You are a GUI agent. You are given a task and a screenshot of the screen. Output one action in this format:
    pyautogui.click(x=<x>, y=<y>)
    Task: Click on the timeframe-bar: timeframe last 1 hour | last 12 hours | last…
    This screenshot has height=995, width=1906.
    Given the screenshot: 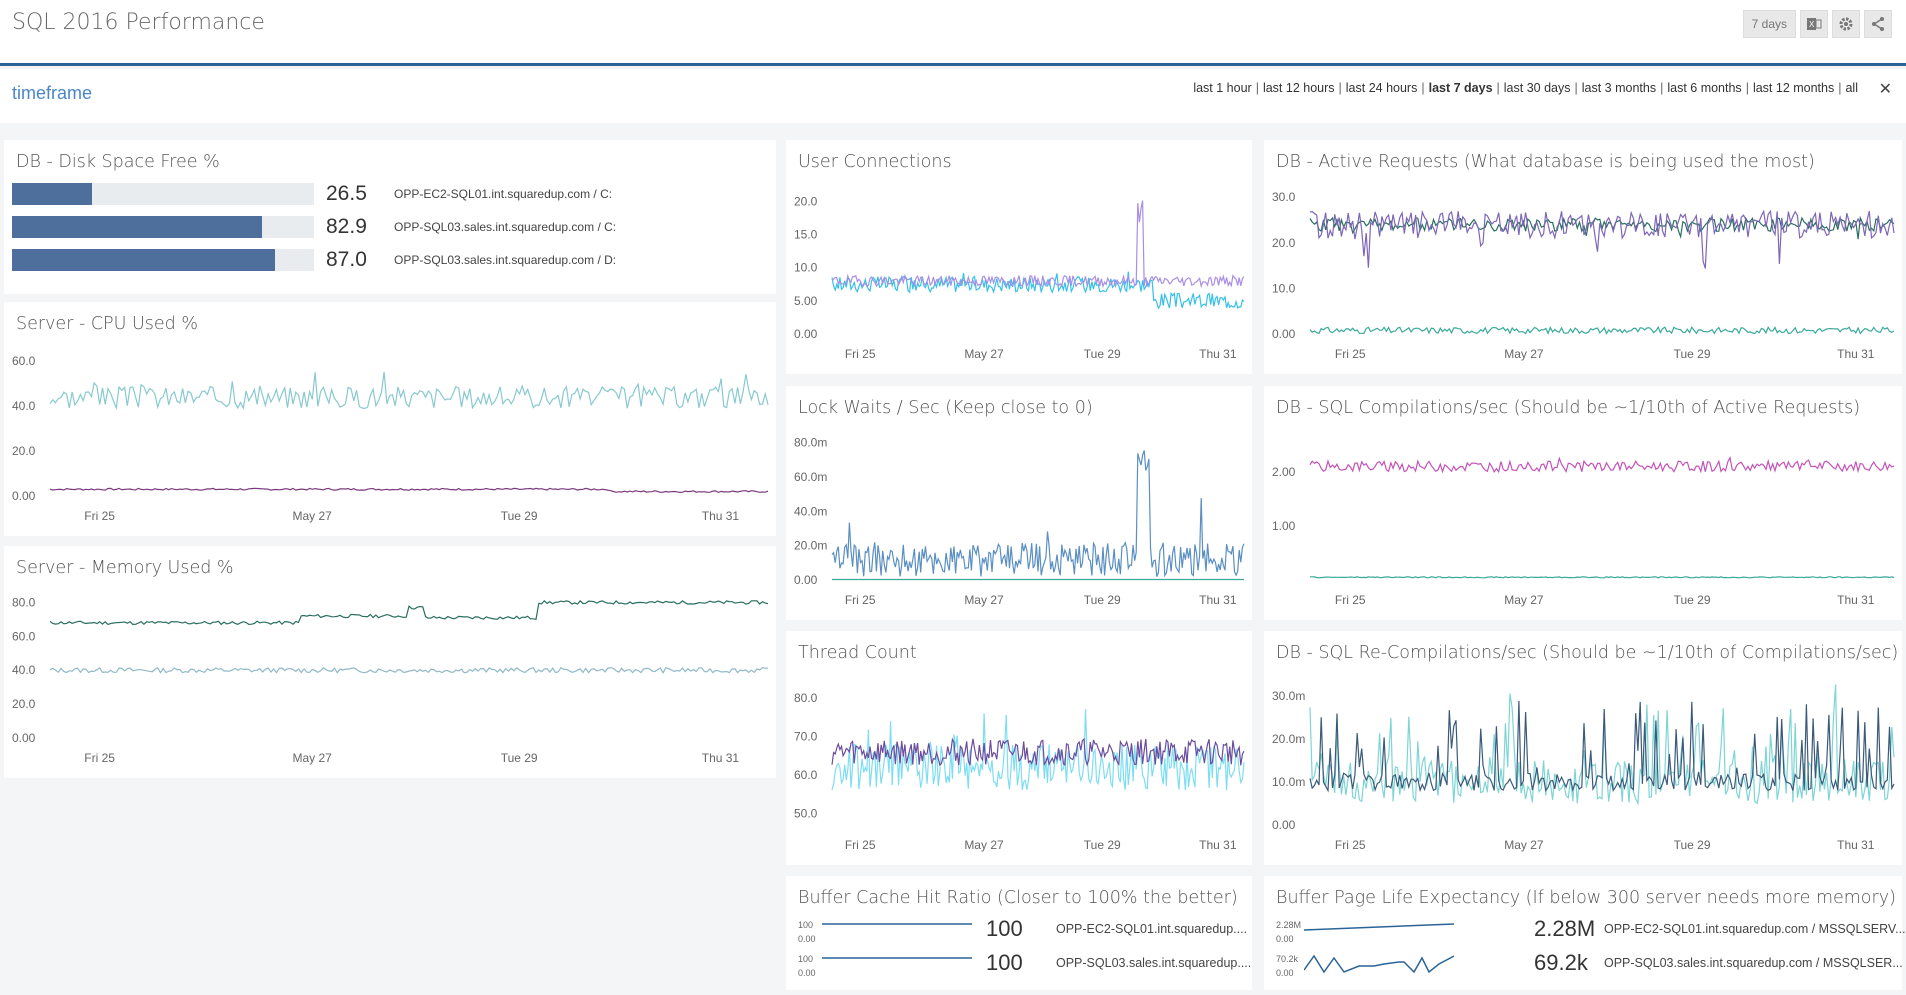 What is the action you would take?
    pyautogui.click(x=953, y=96)
    